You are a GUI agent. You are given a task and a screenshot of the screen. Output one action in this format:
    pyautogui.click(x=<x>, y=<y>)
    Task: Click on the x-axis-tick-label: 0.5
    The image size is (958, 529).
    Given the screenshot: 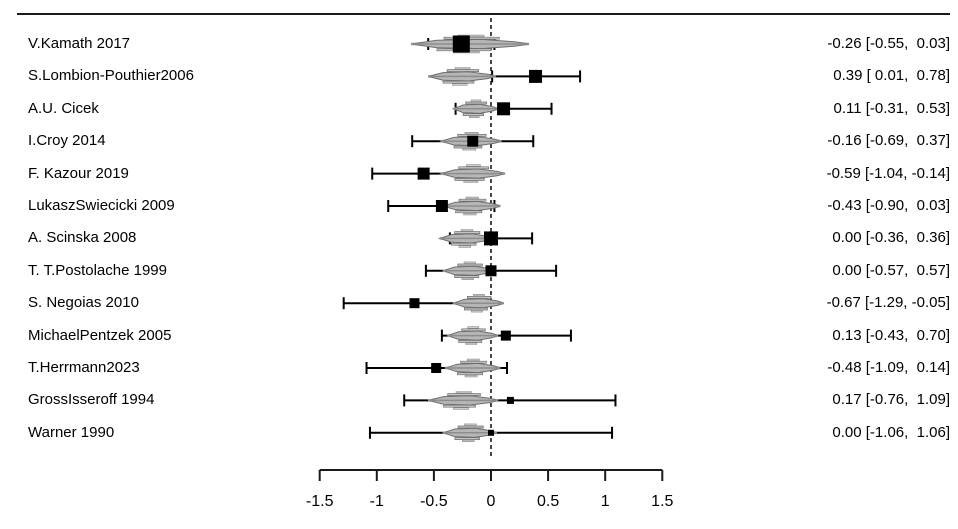 What is the action you would take?
    pyautogui.click(x=548, y=501)
    